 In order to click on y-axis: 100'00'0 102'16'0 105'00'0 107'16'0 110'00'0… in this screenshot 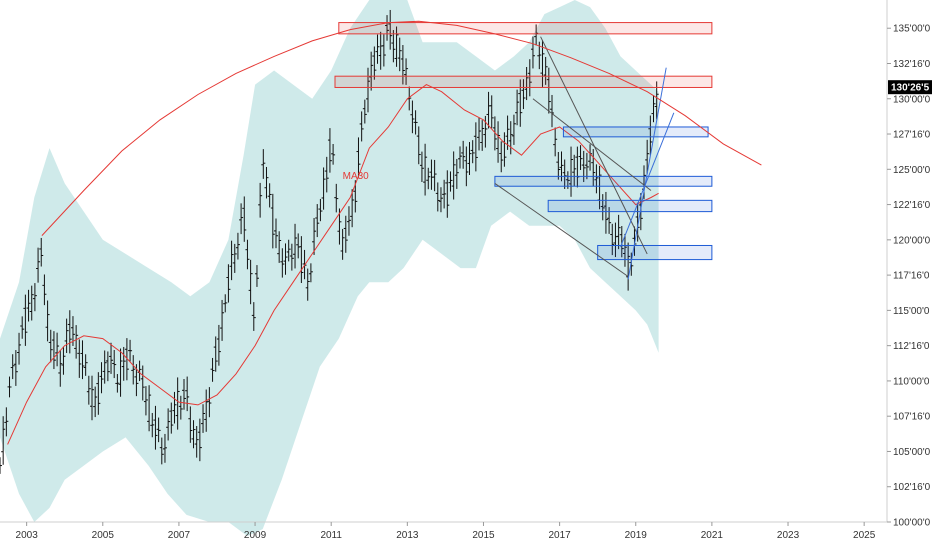, I will do `click(909, 276)`.